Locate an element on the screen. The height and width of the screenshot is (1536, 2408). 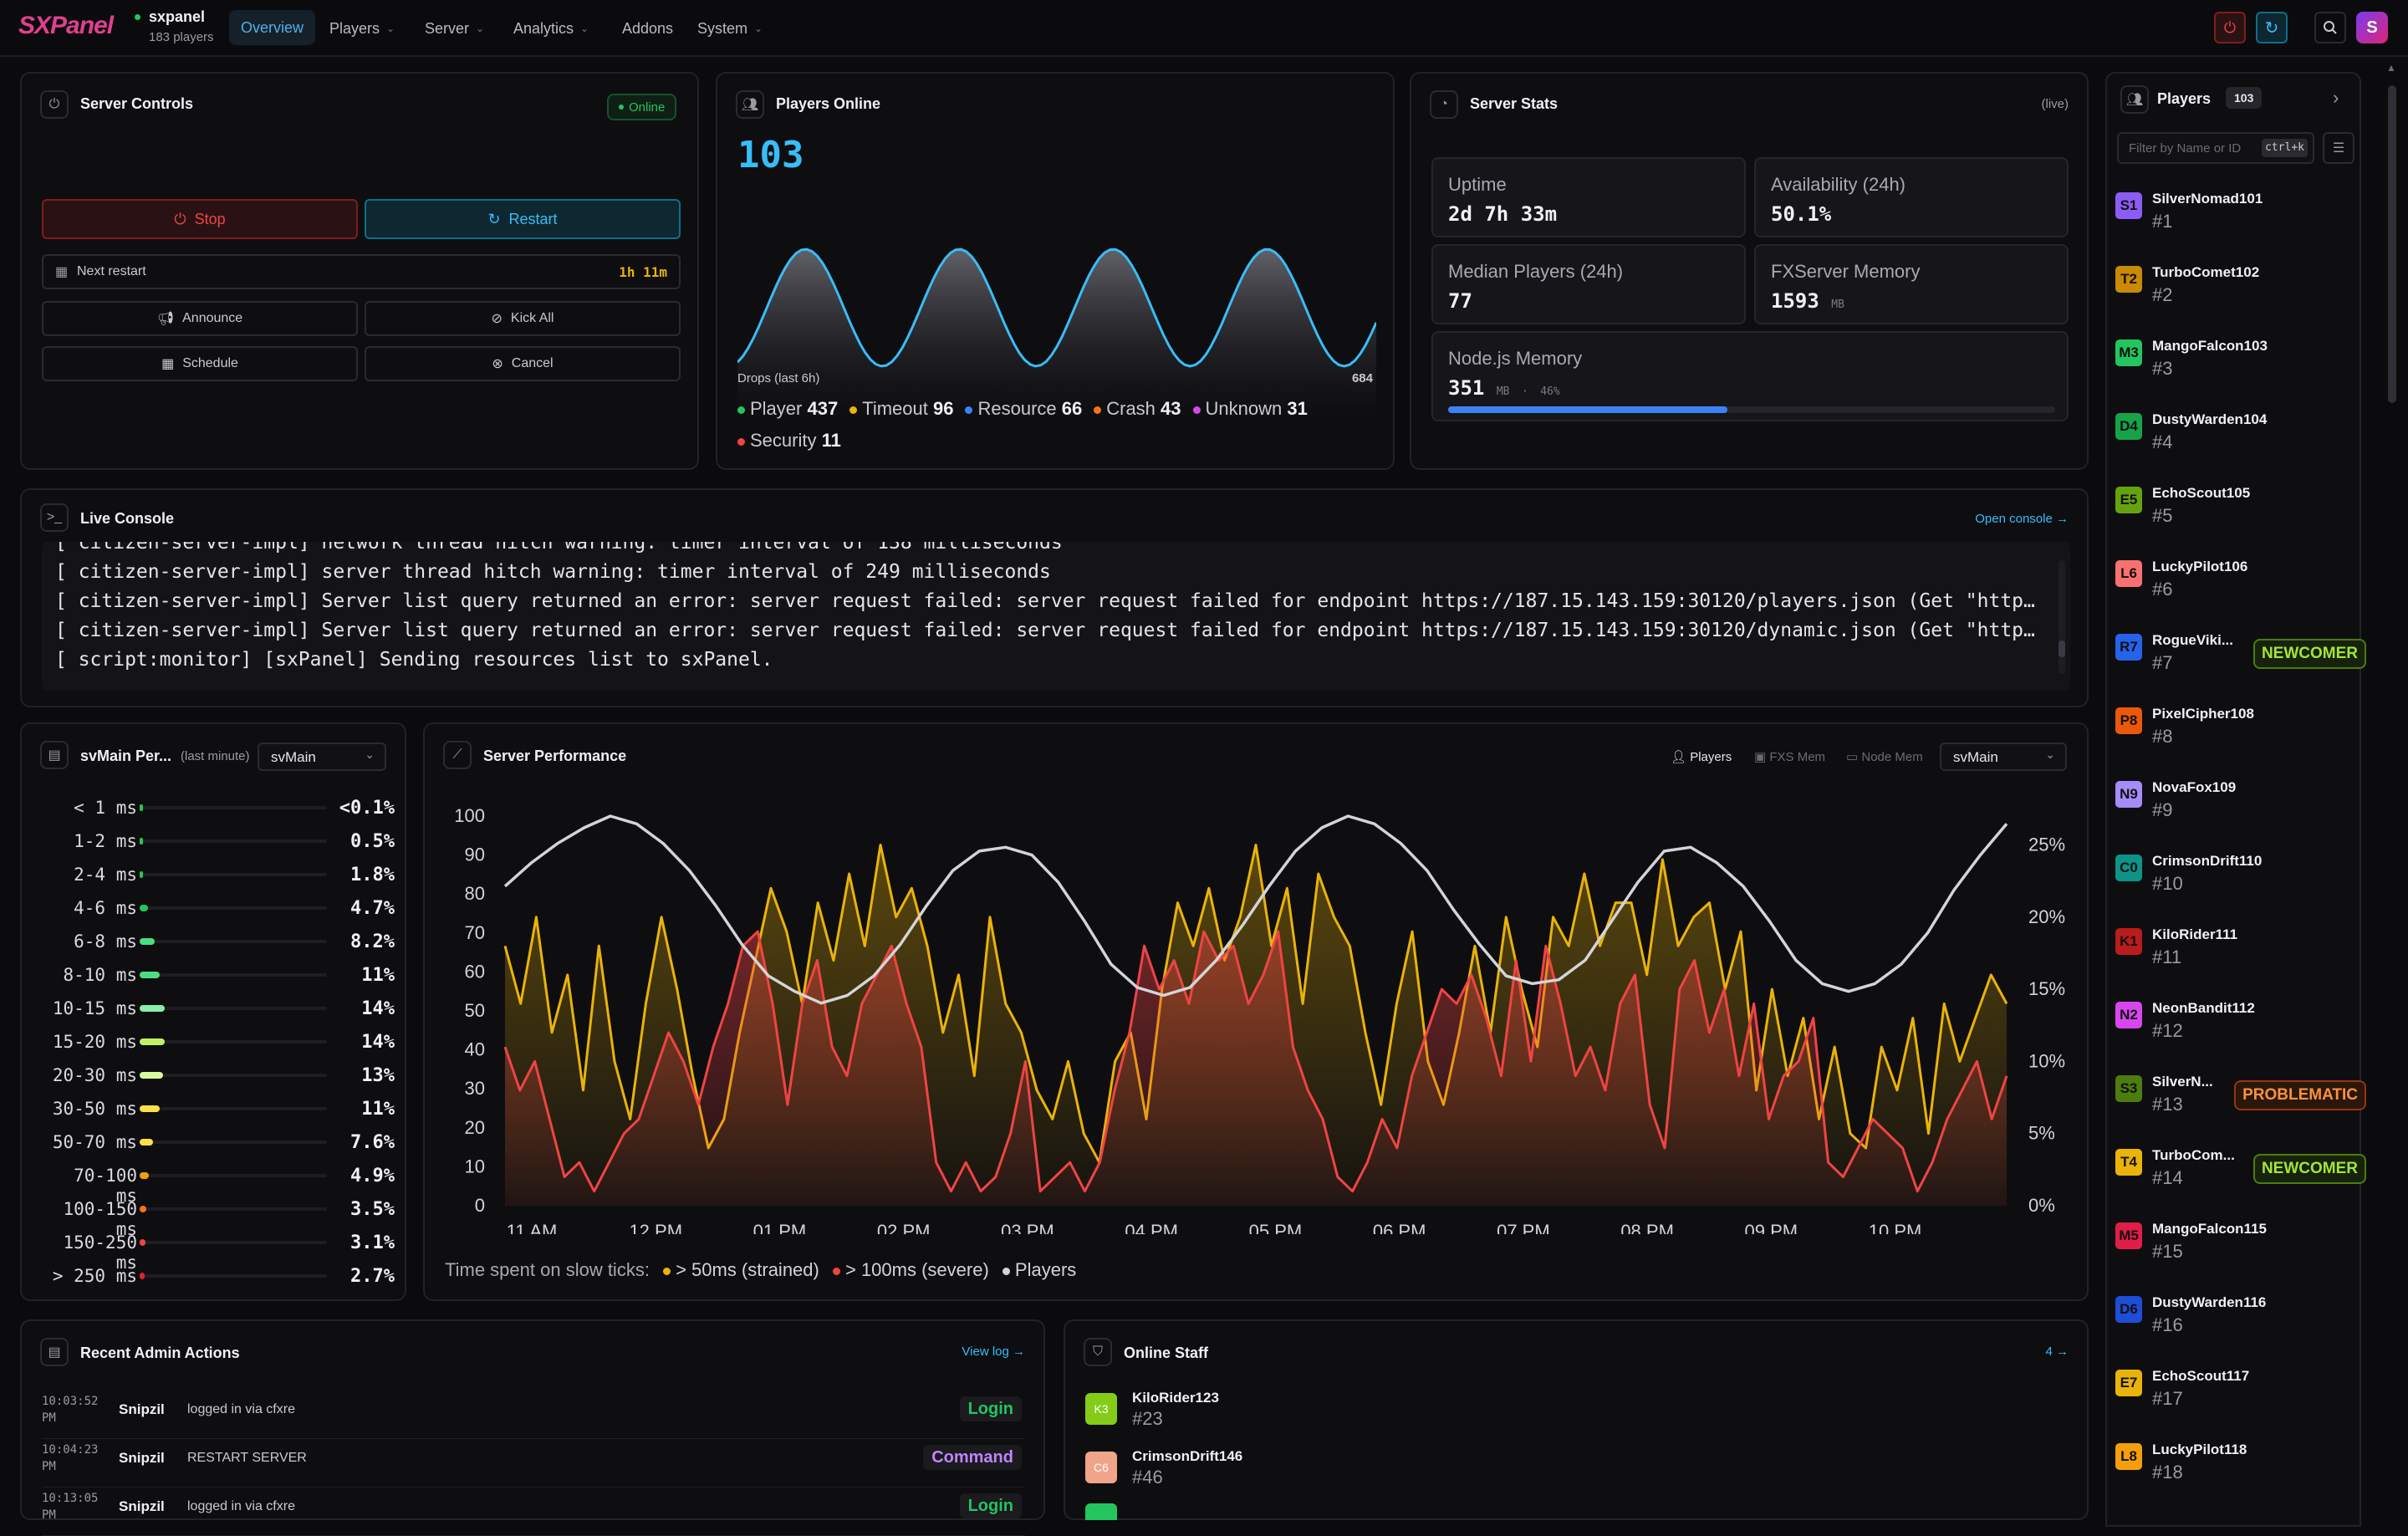
player-id: #7 is located at coordinates (2162, 662).